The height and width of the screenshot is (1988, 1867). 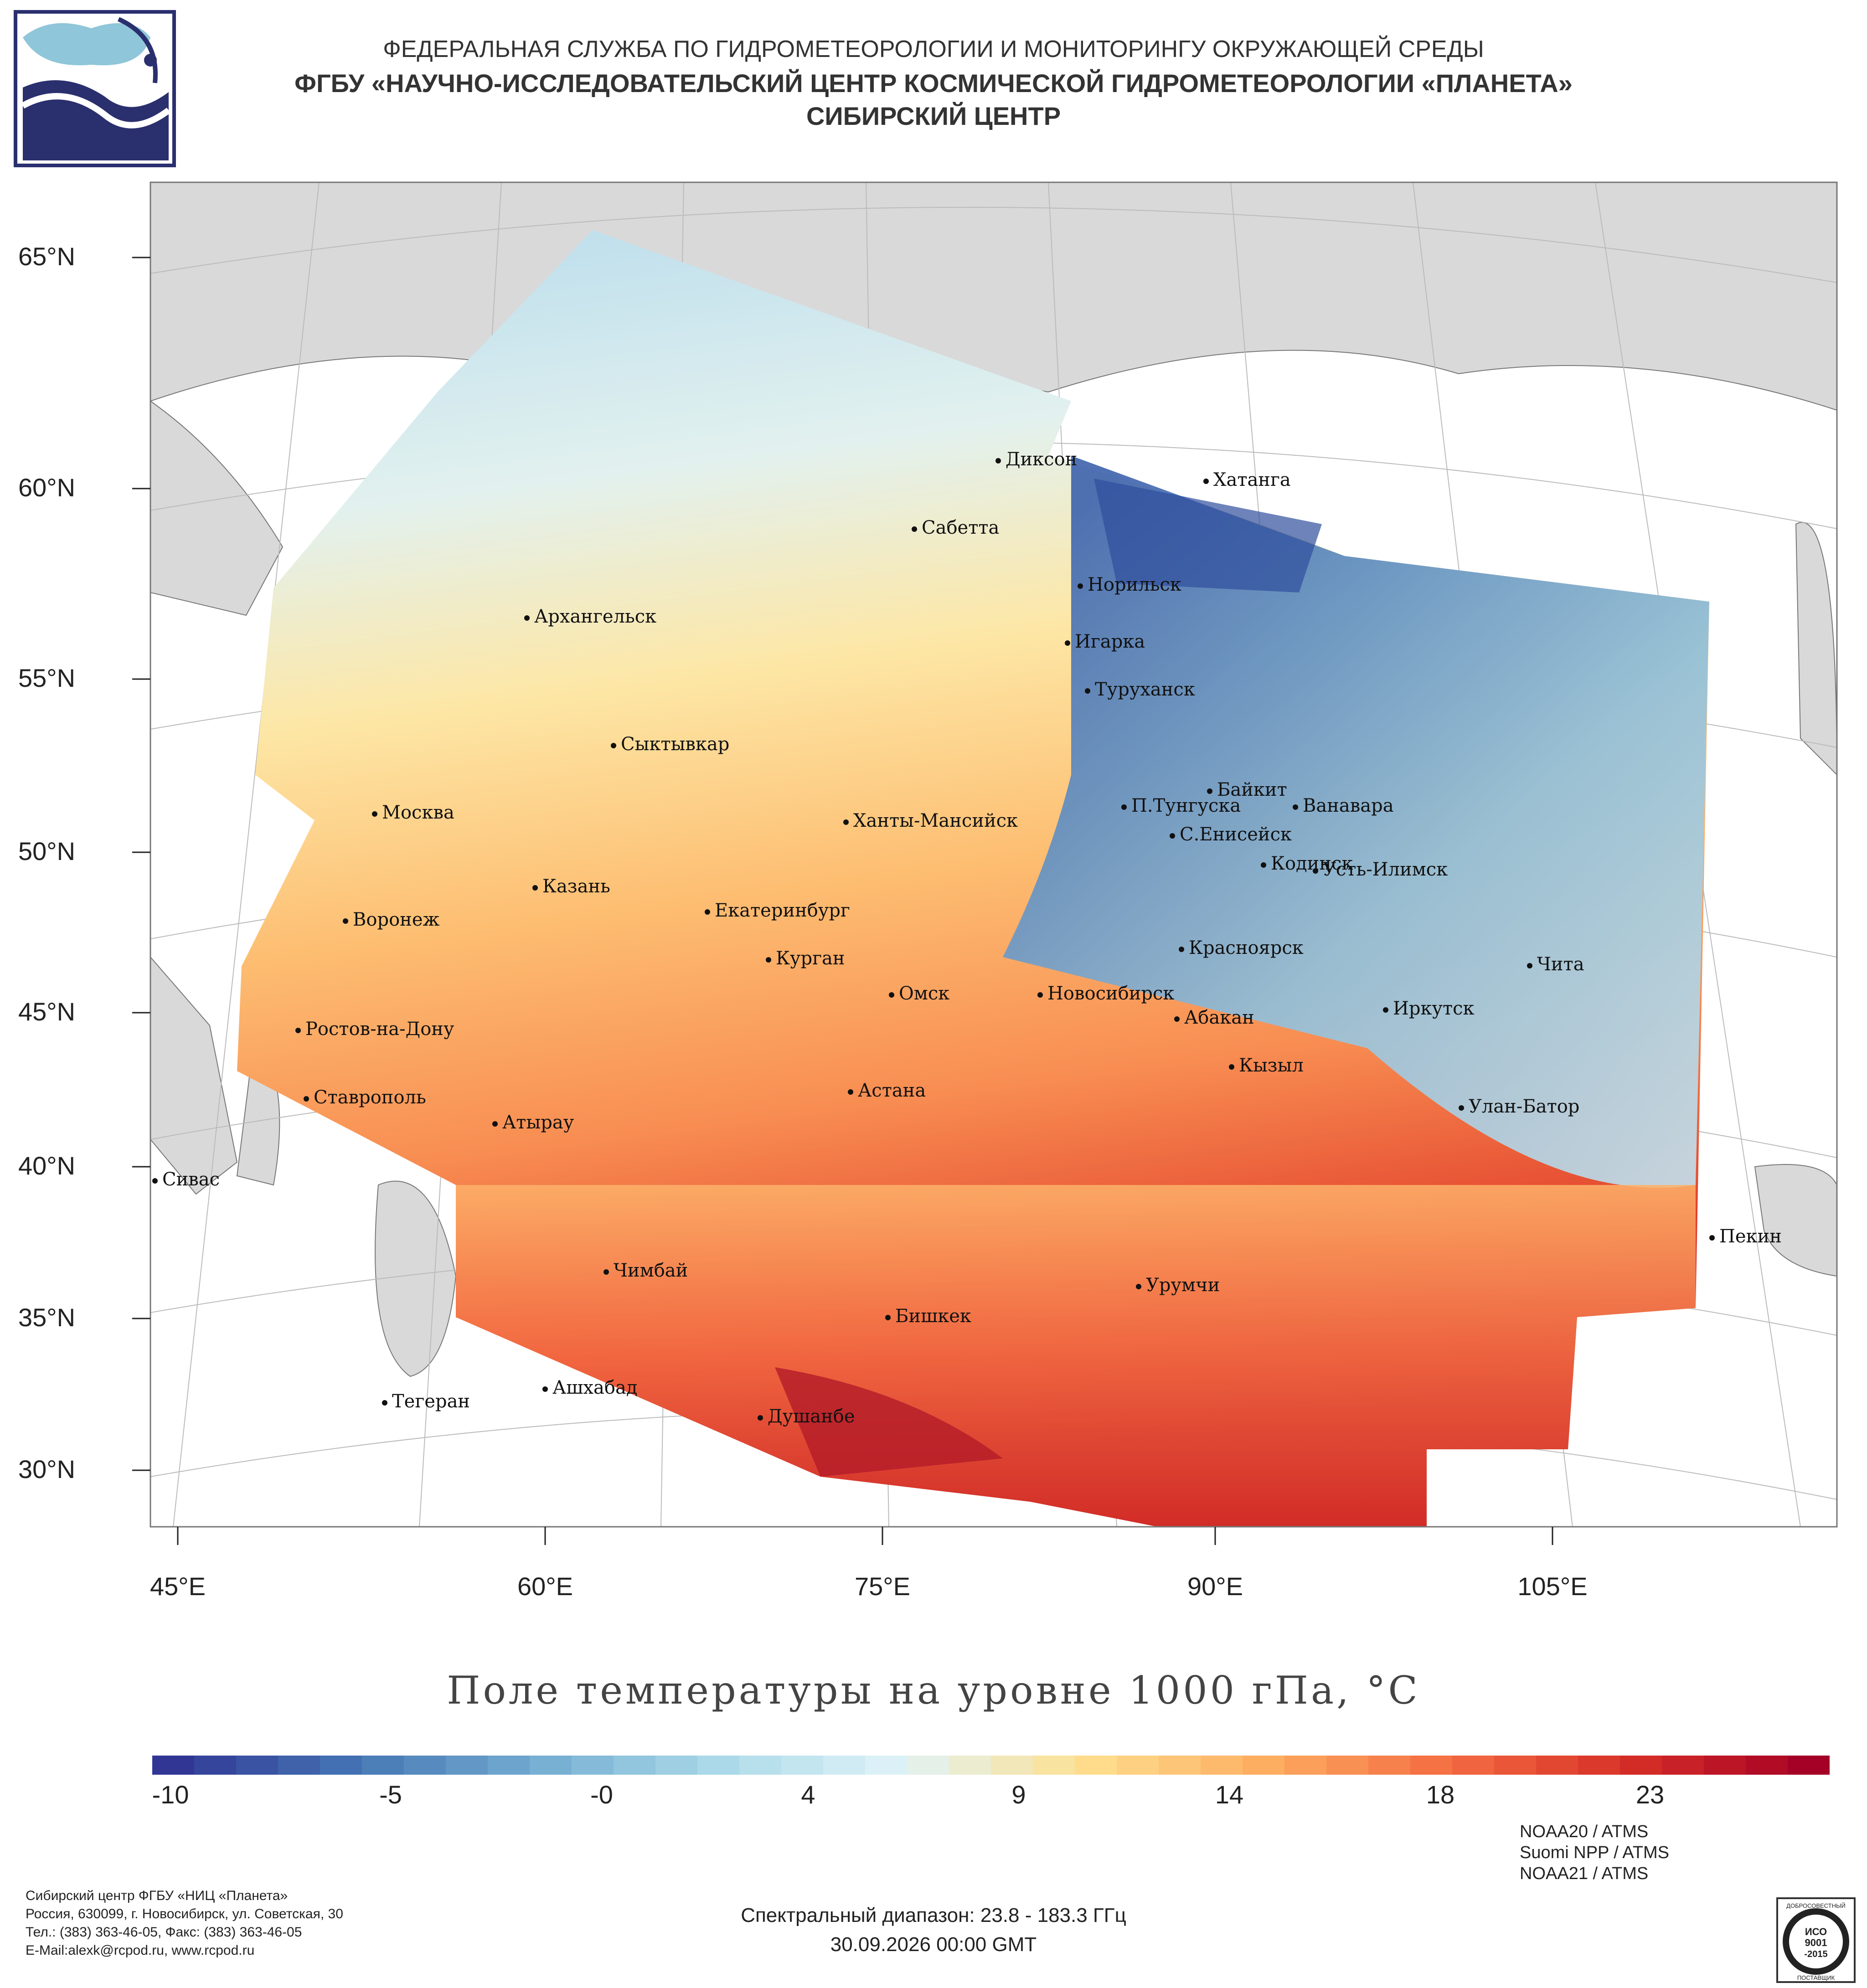 What do you see at coordinates (589, 1388) in the screenshot?
I see `city-label: Ашхабад` at bounding box center [589, 1388].